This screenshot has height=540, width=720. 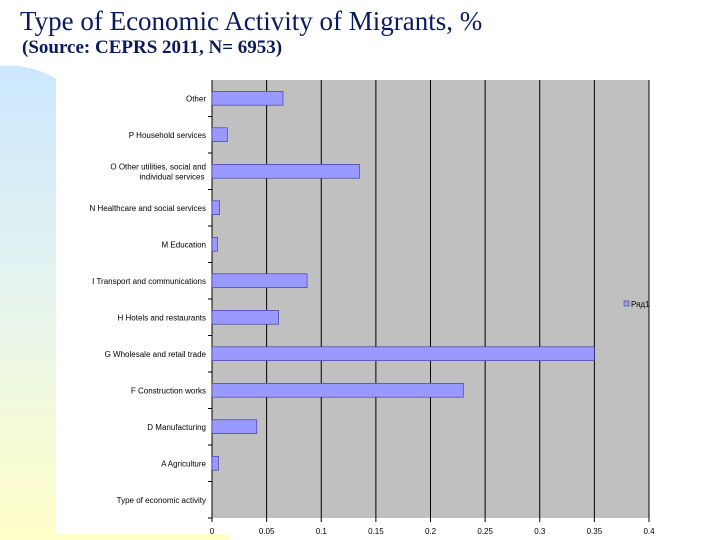 I want to click on x-tick-label: 0,3, so click(x=540, y=530).